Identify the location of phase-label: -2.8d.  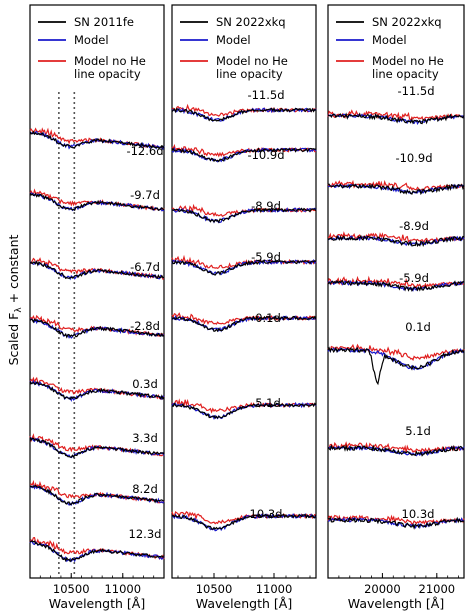
(145, 326).